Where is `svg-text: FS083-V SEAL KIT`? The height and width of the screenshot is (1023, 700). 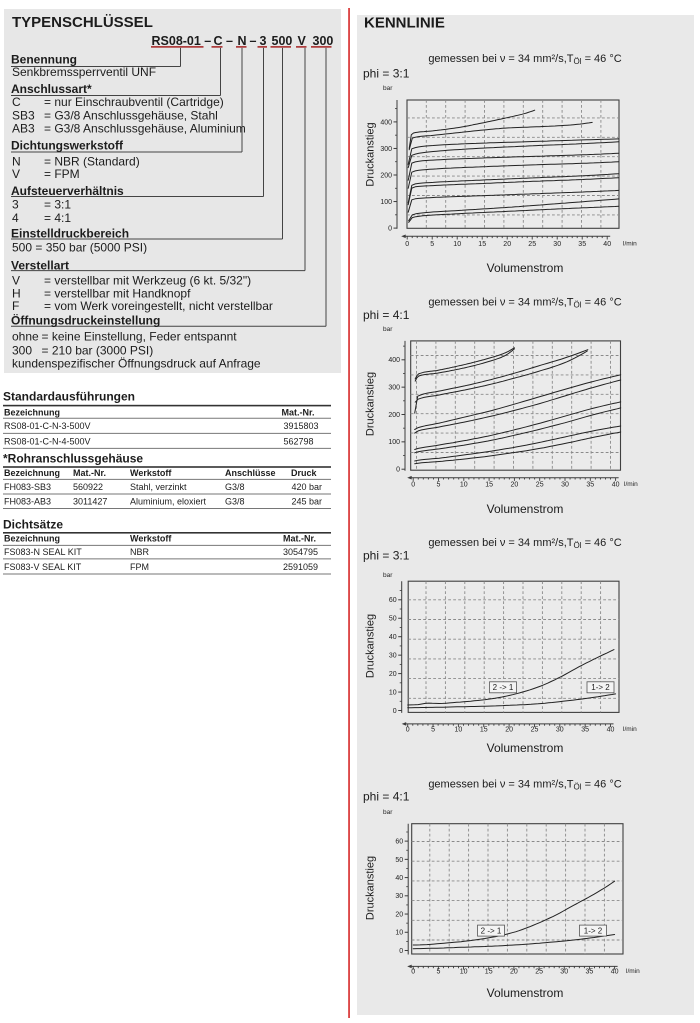 svg-text: FS083-V SEAL KIT is located at coordinates (43, 567).